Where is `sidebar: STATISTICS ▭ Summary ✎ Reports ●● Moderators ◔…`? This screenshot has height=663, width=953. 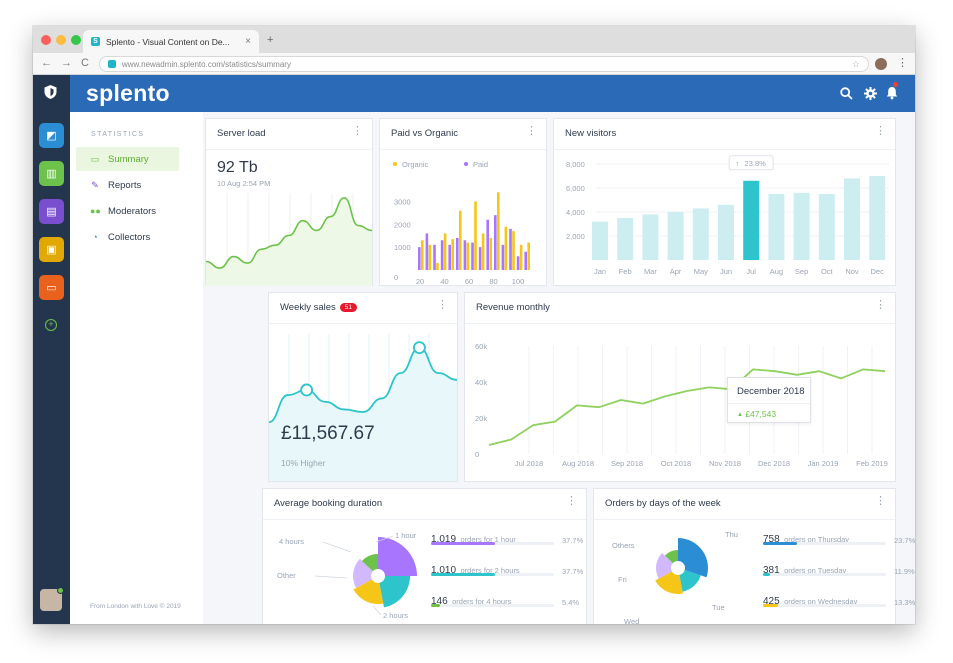 sidebar: STATISTICS ▭ Summary ✎ Reports ●● Moderators ◔… is located at coordinates (136, 368).